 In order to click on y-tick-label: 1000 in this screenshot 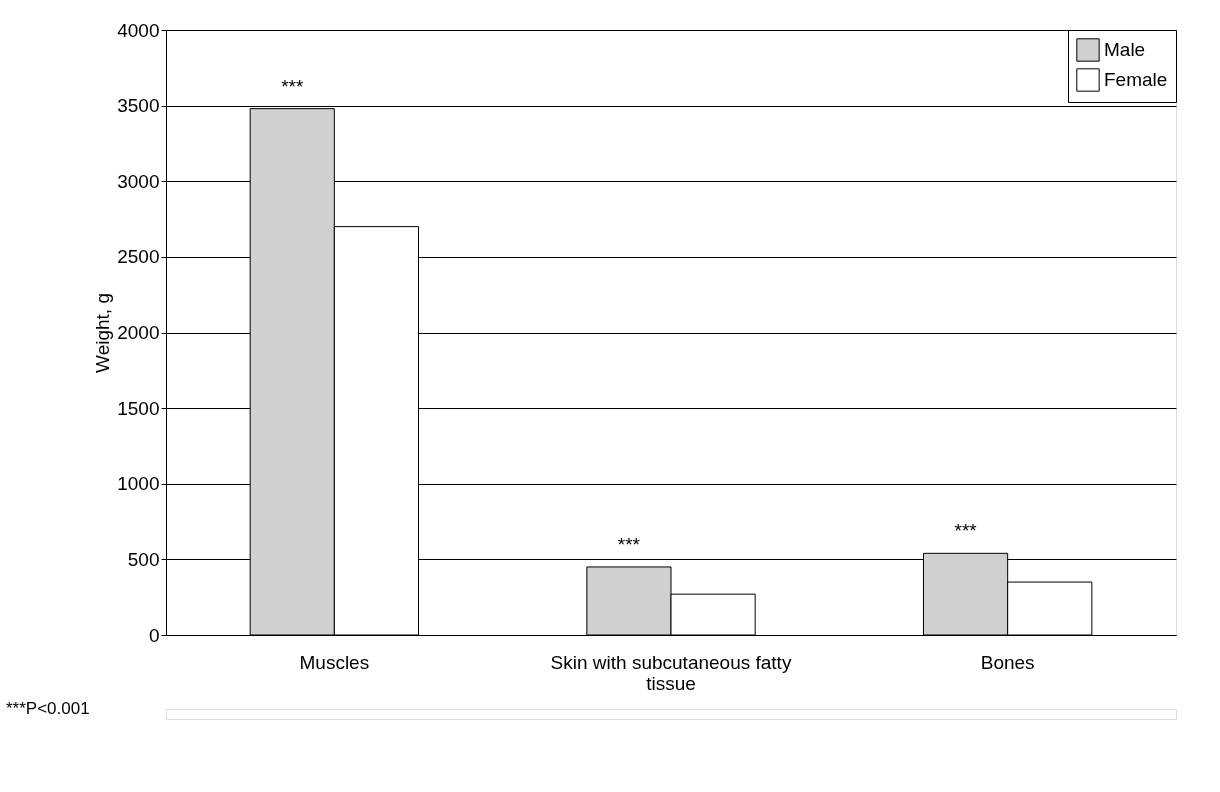, I will do `click(138, 484)`.